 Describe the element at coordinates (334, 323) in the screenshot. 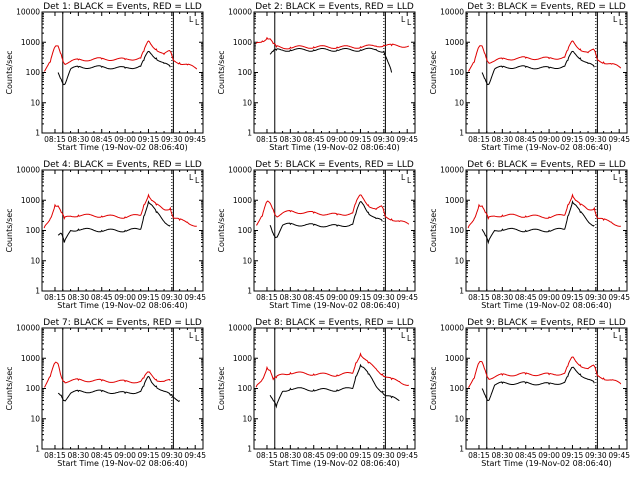

I see `panel-title: Det 8: BLACK = Events, RED = LLD` at that location.